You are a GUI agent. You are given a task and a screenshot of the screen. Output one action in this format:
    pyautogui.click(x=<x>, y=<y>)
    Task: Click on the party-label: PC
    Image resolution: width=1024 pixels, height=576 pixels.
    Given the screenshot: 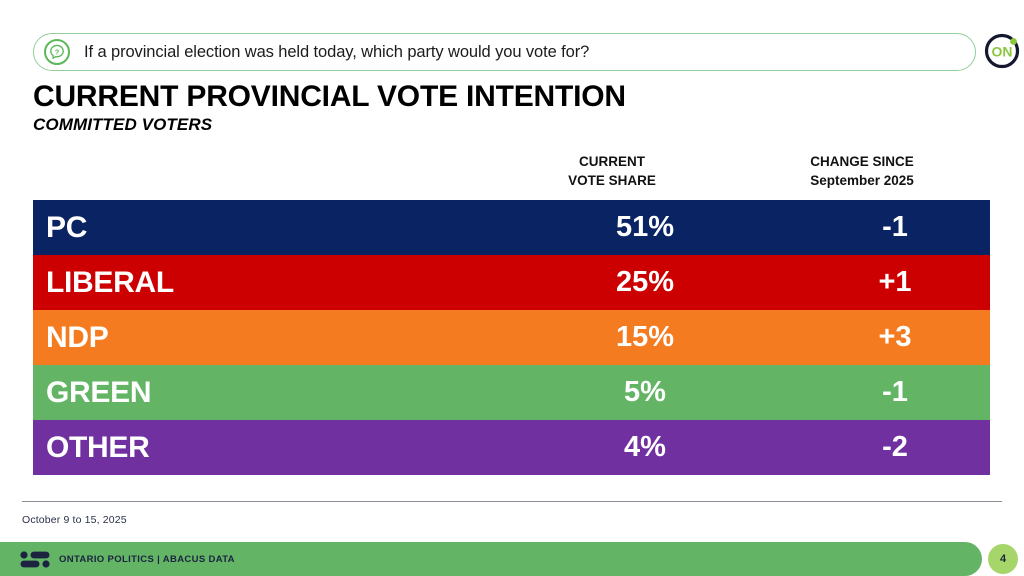 What is the action you would take?
    pyautogui.click(x=67, y=227)
    